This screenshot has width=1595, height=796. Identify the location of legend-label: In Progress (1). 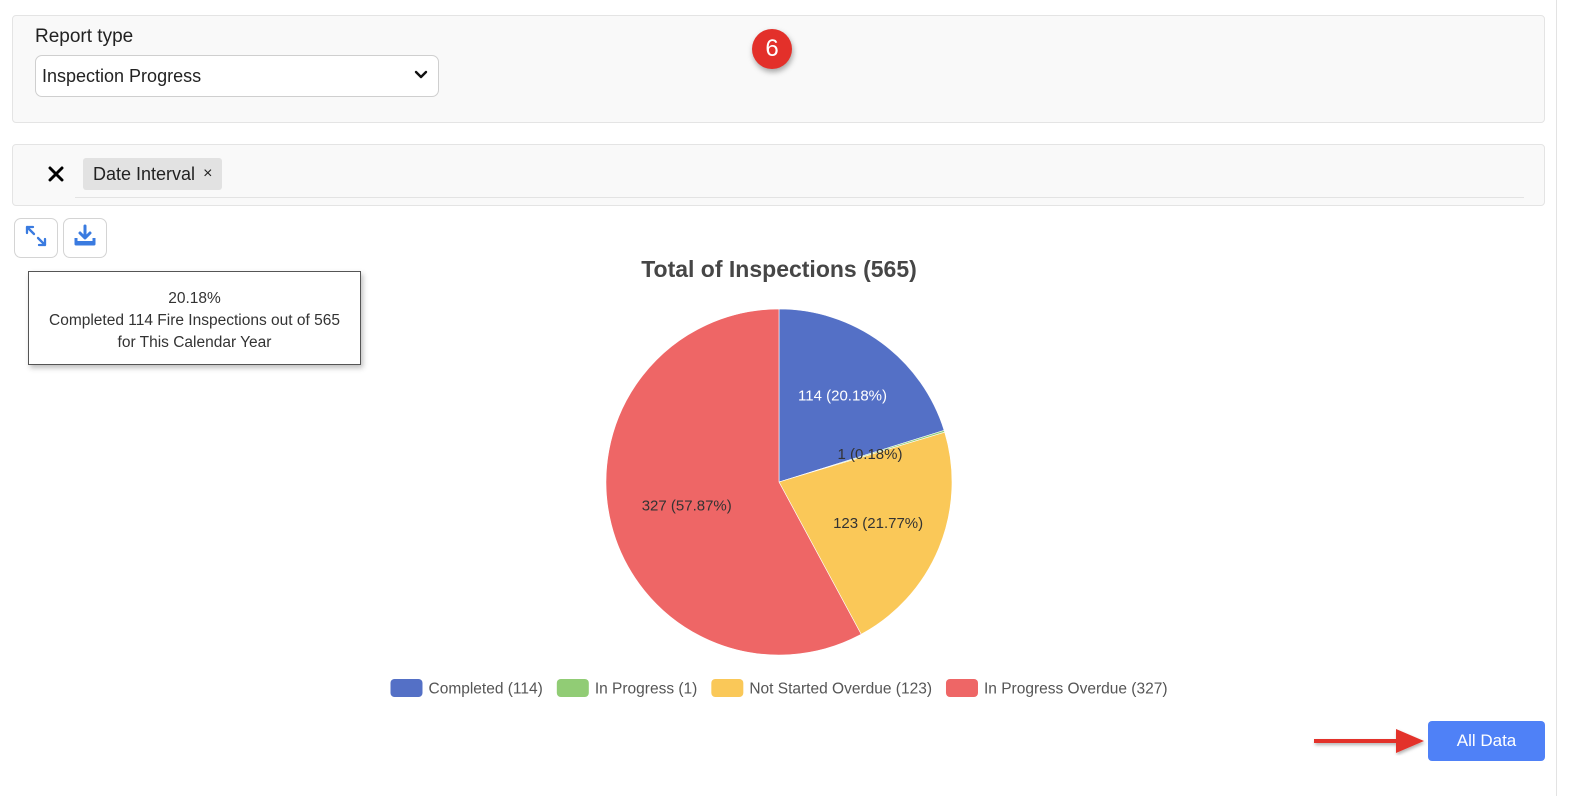
(646, 689).